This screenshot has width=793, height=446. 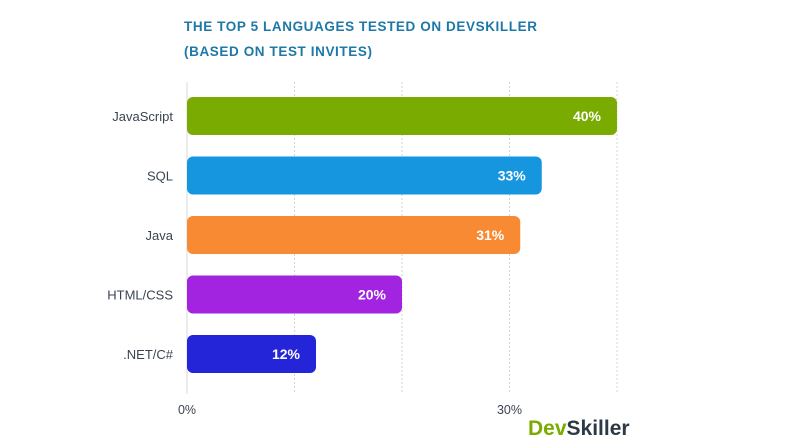 What do you see at coordinates (372, 295) in the screenshot?
I see `bar-value-label: 20%` at bounding box center [372, 295].